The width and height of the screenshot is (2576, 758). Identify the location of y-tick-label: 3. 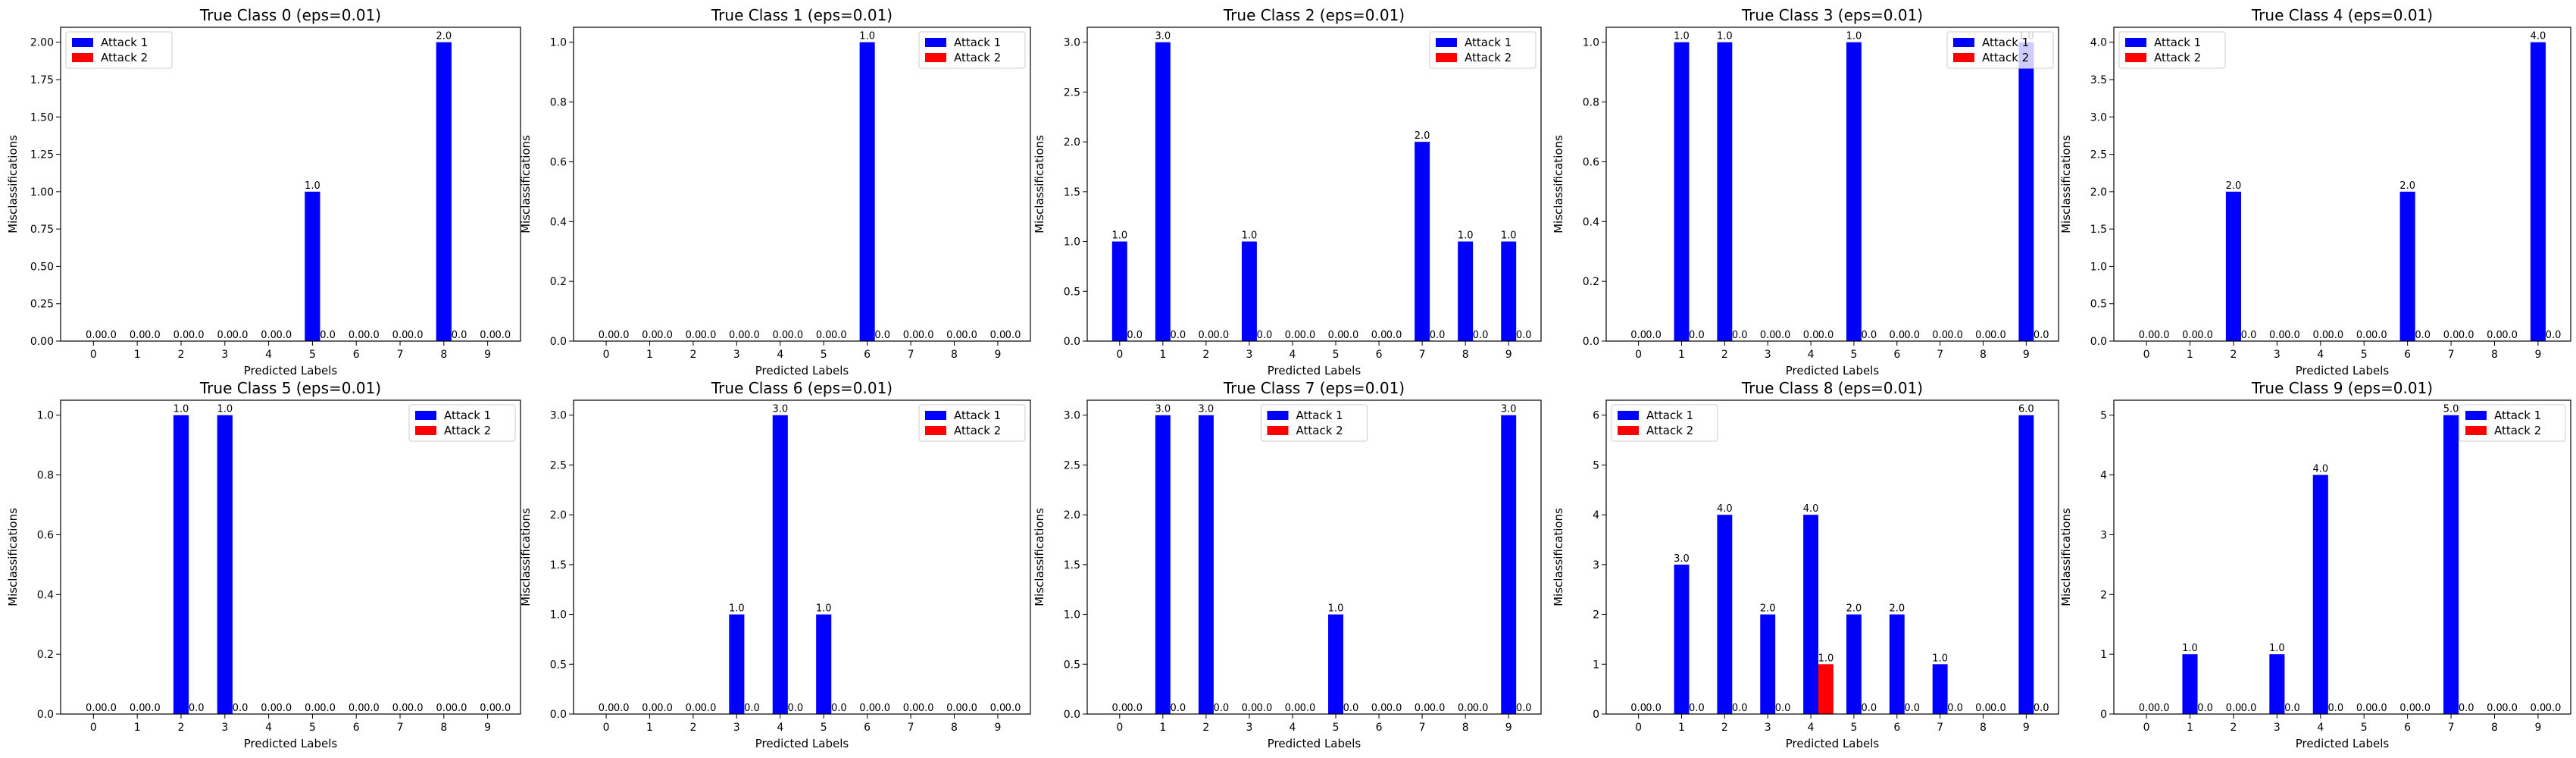
(2103, 535).